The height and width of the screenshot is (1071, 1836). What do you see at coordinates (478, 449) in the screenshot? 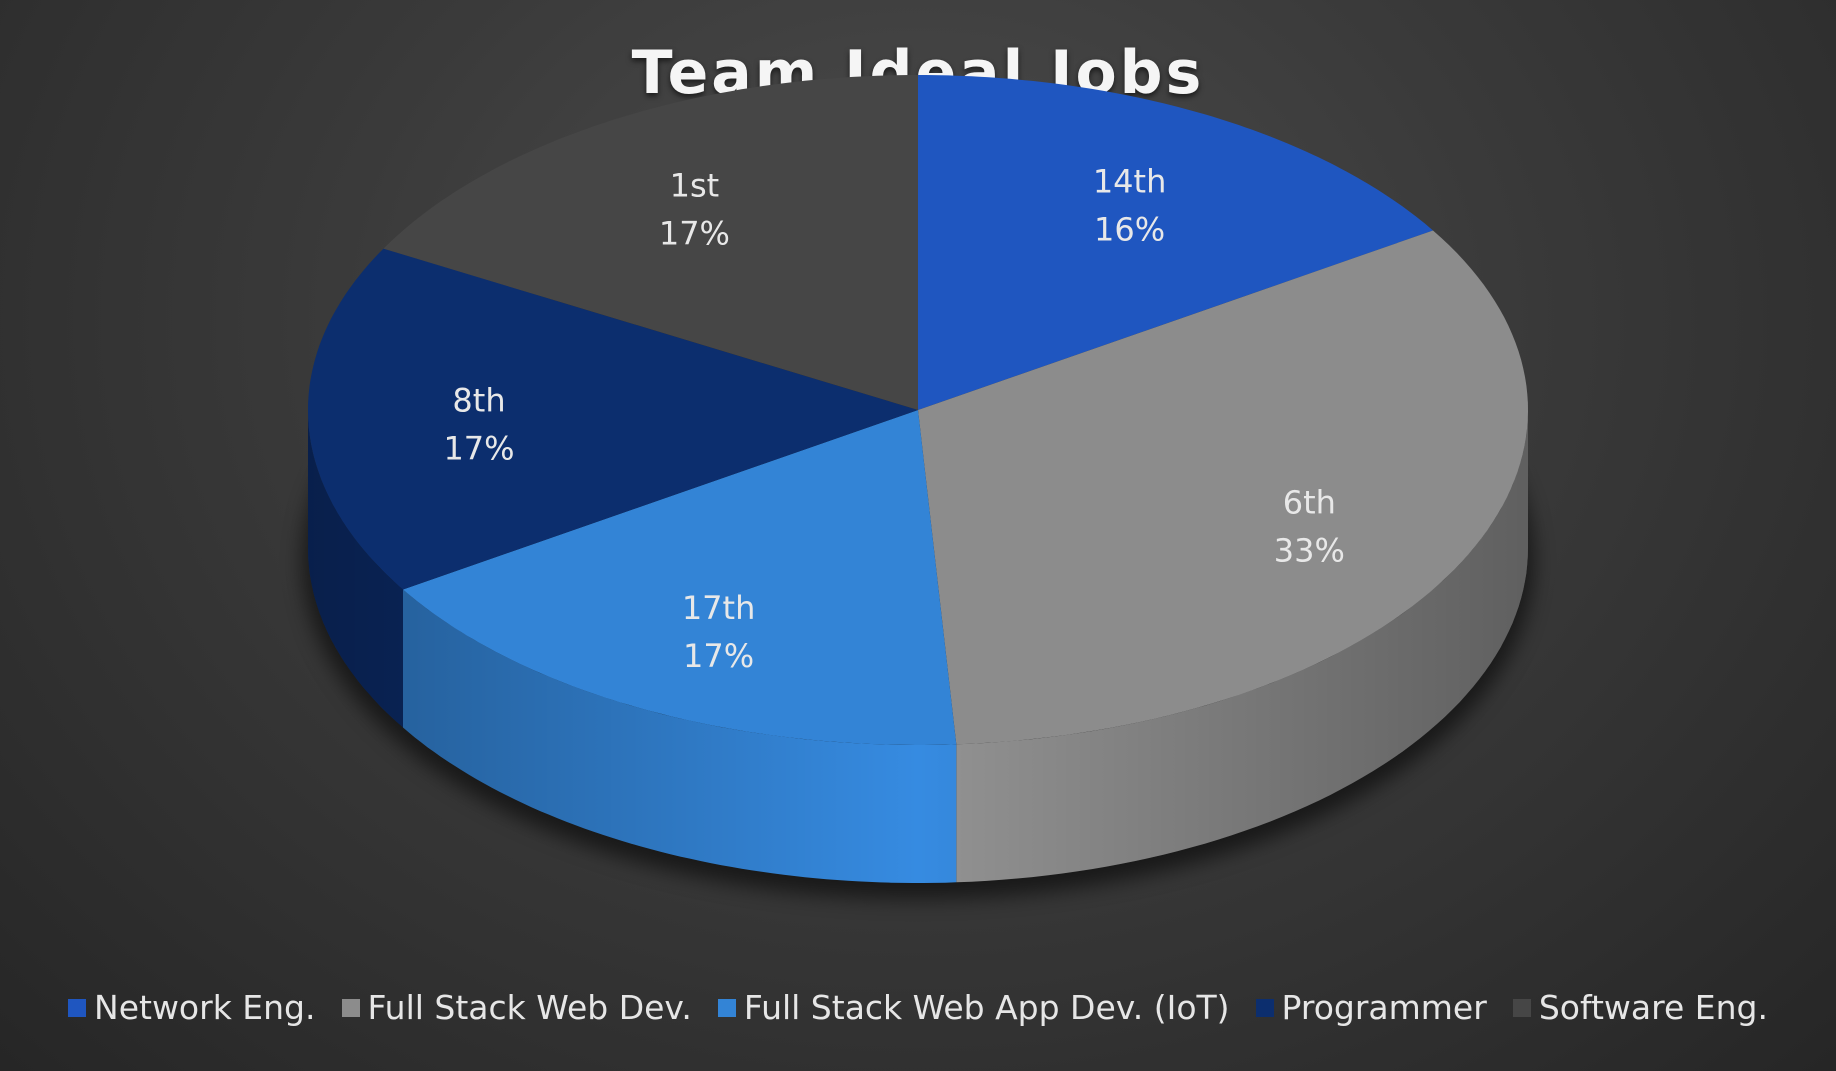
I see `data-label-percent-3: 17%` at bounding box center [478, 449].